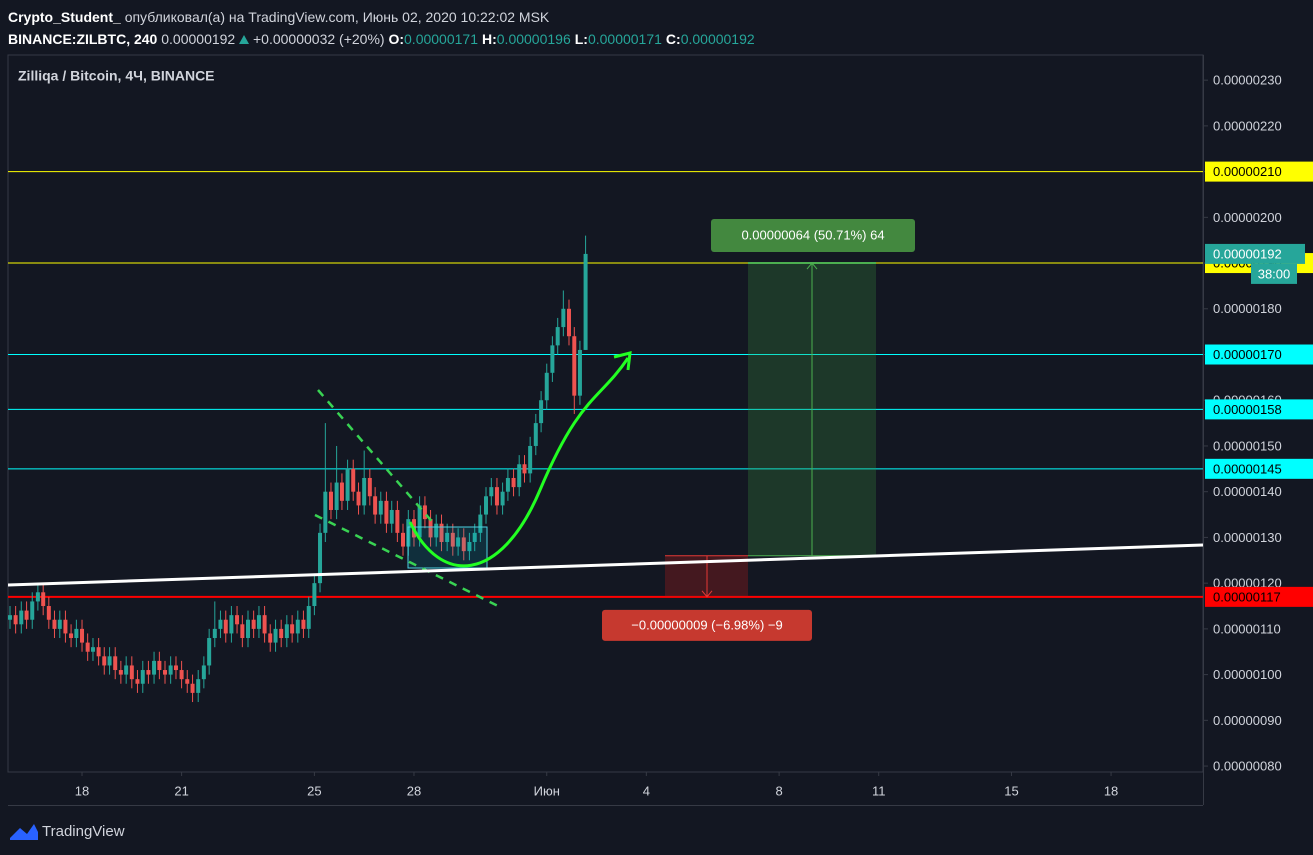 The image size is (1313, 855). What do you see at coordinates (1247, 765) in the screenshot?
I see `y-tick-label: 0.00000080` at bounding box center [1247, 765].